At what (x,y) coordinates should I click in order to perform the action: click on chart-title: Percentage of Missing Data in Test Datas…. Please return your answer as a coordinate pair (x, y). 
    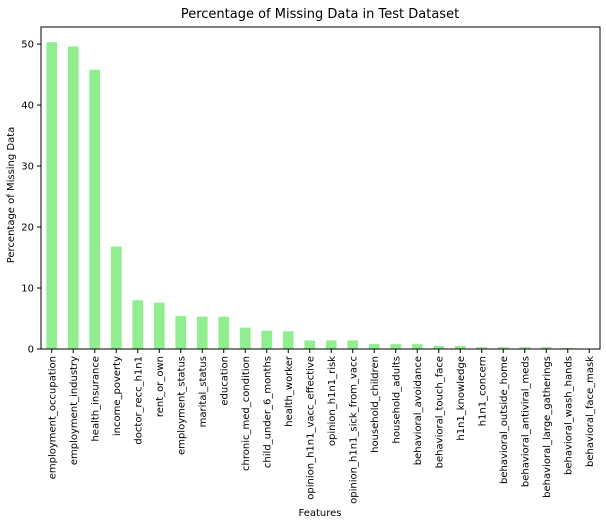
    Looking at the image, I should click on (320, 14).